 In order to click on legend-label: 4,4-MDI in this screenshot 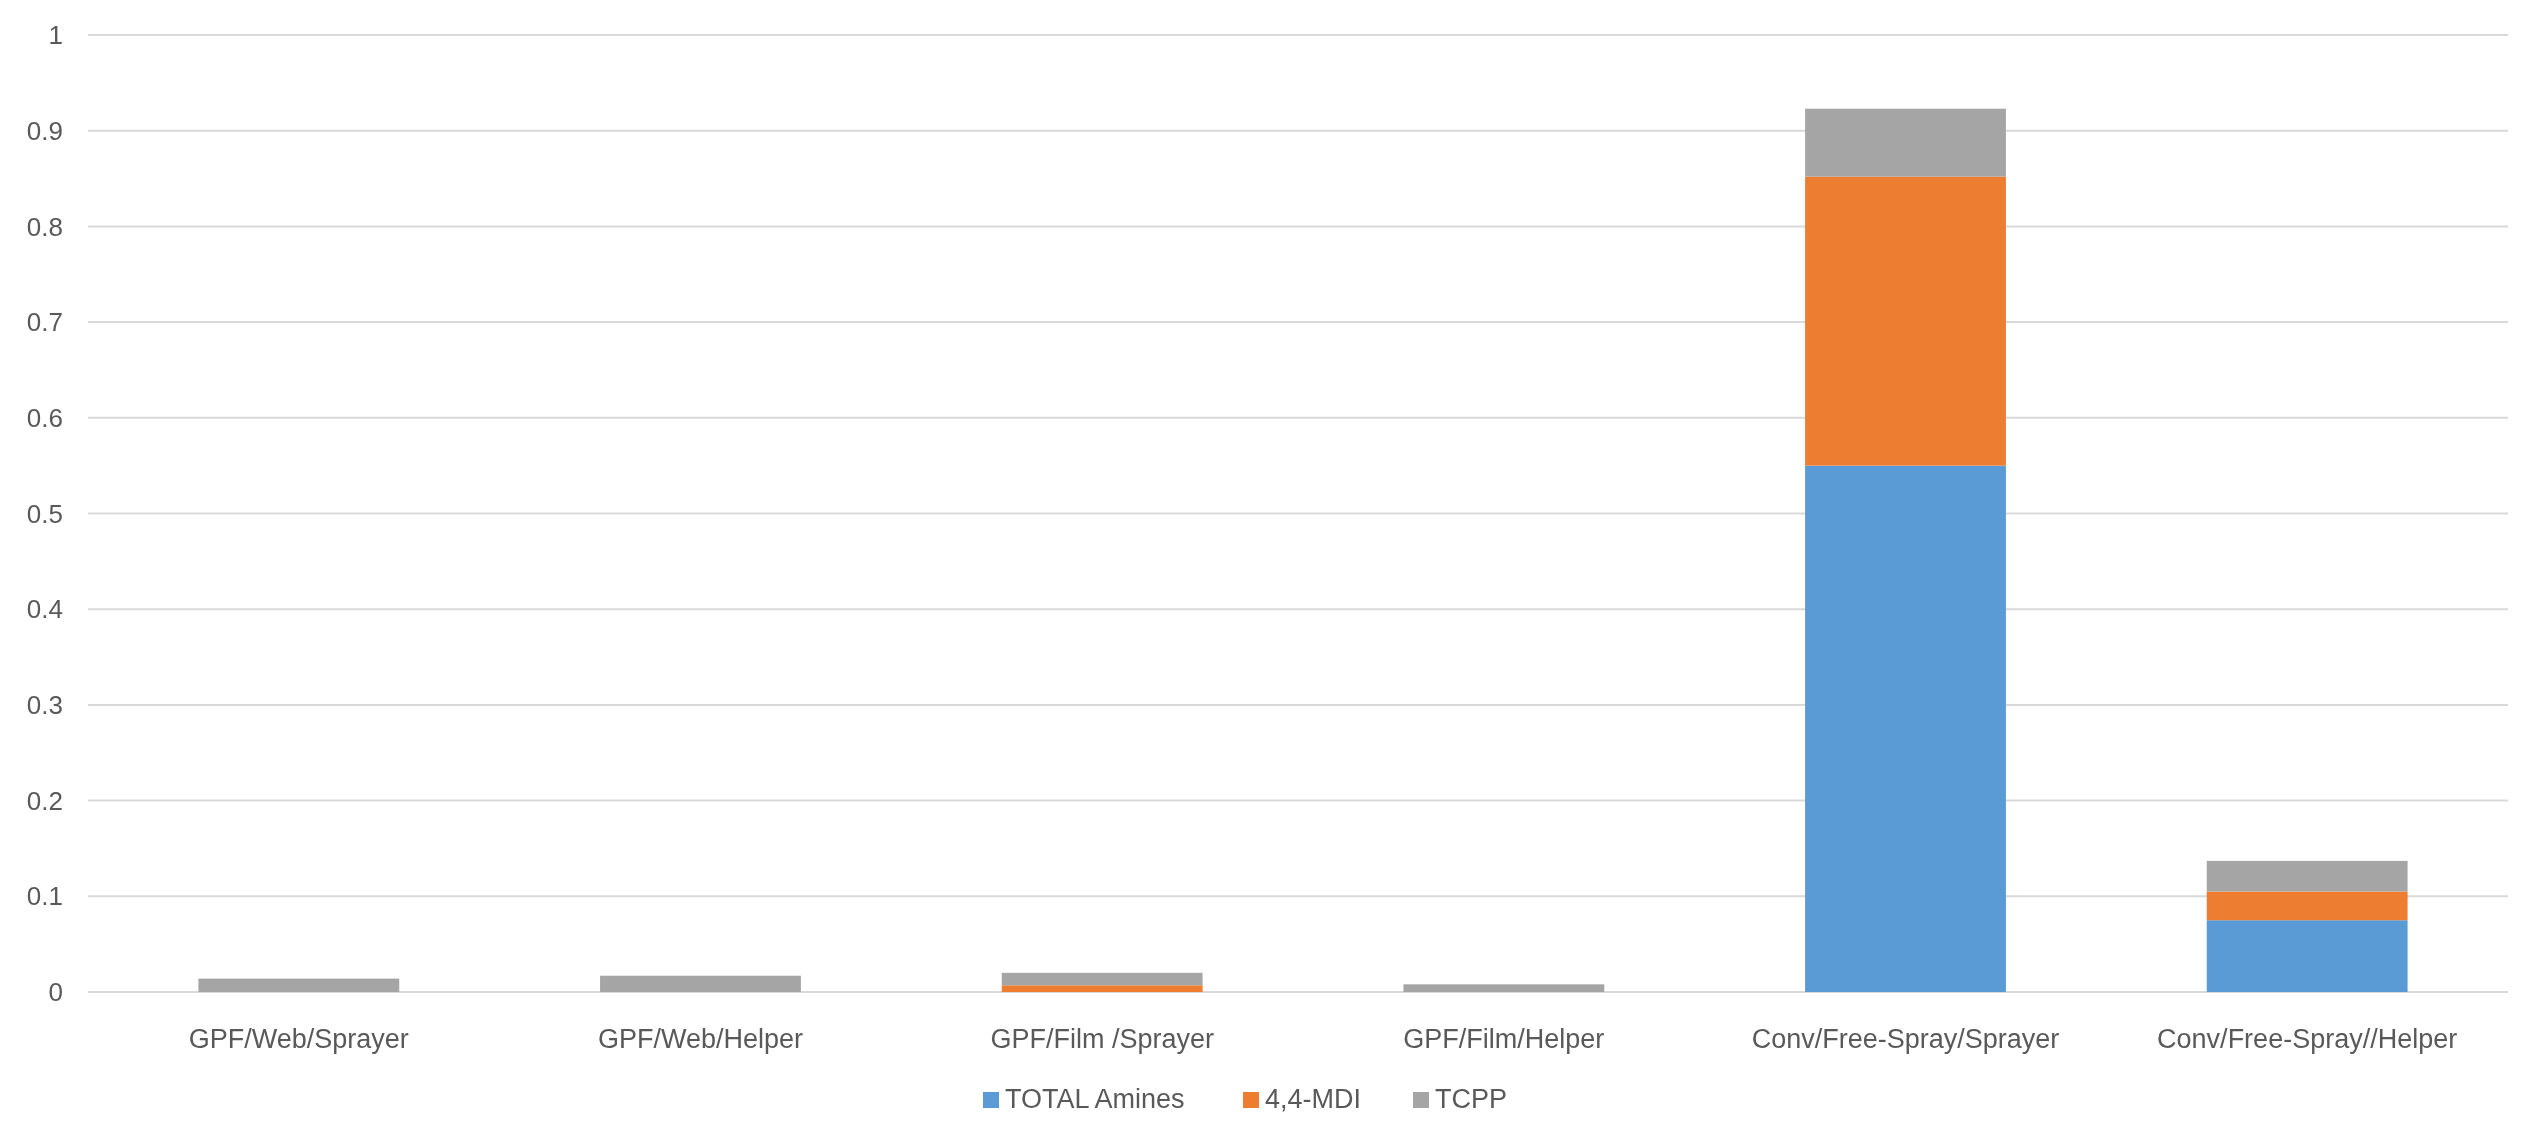, I will do `click(1313, 1099)`.